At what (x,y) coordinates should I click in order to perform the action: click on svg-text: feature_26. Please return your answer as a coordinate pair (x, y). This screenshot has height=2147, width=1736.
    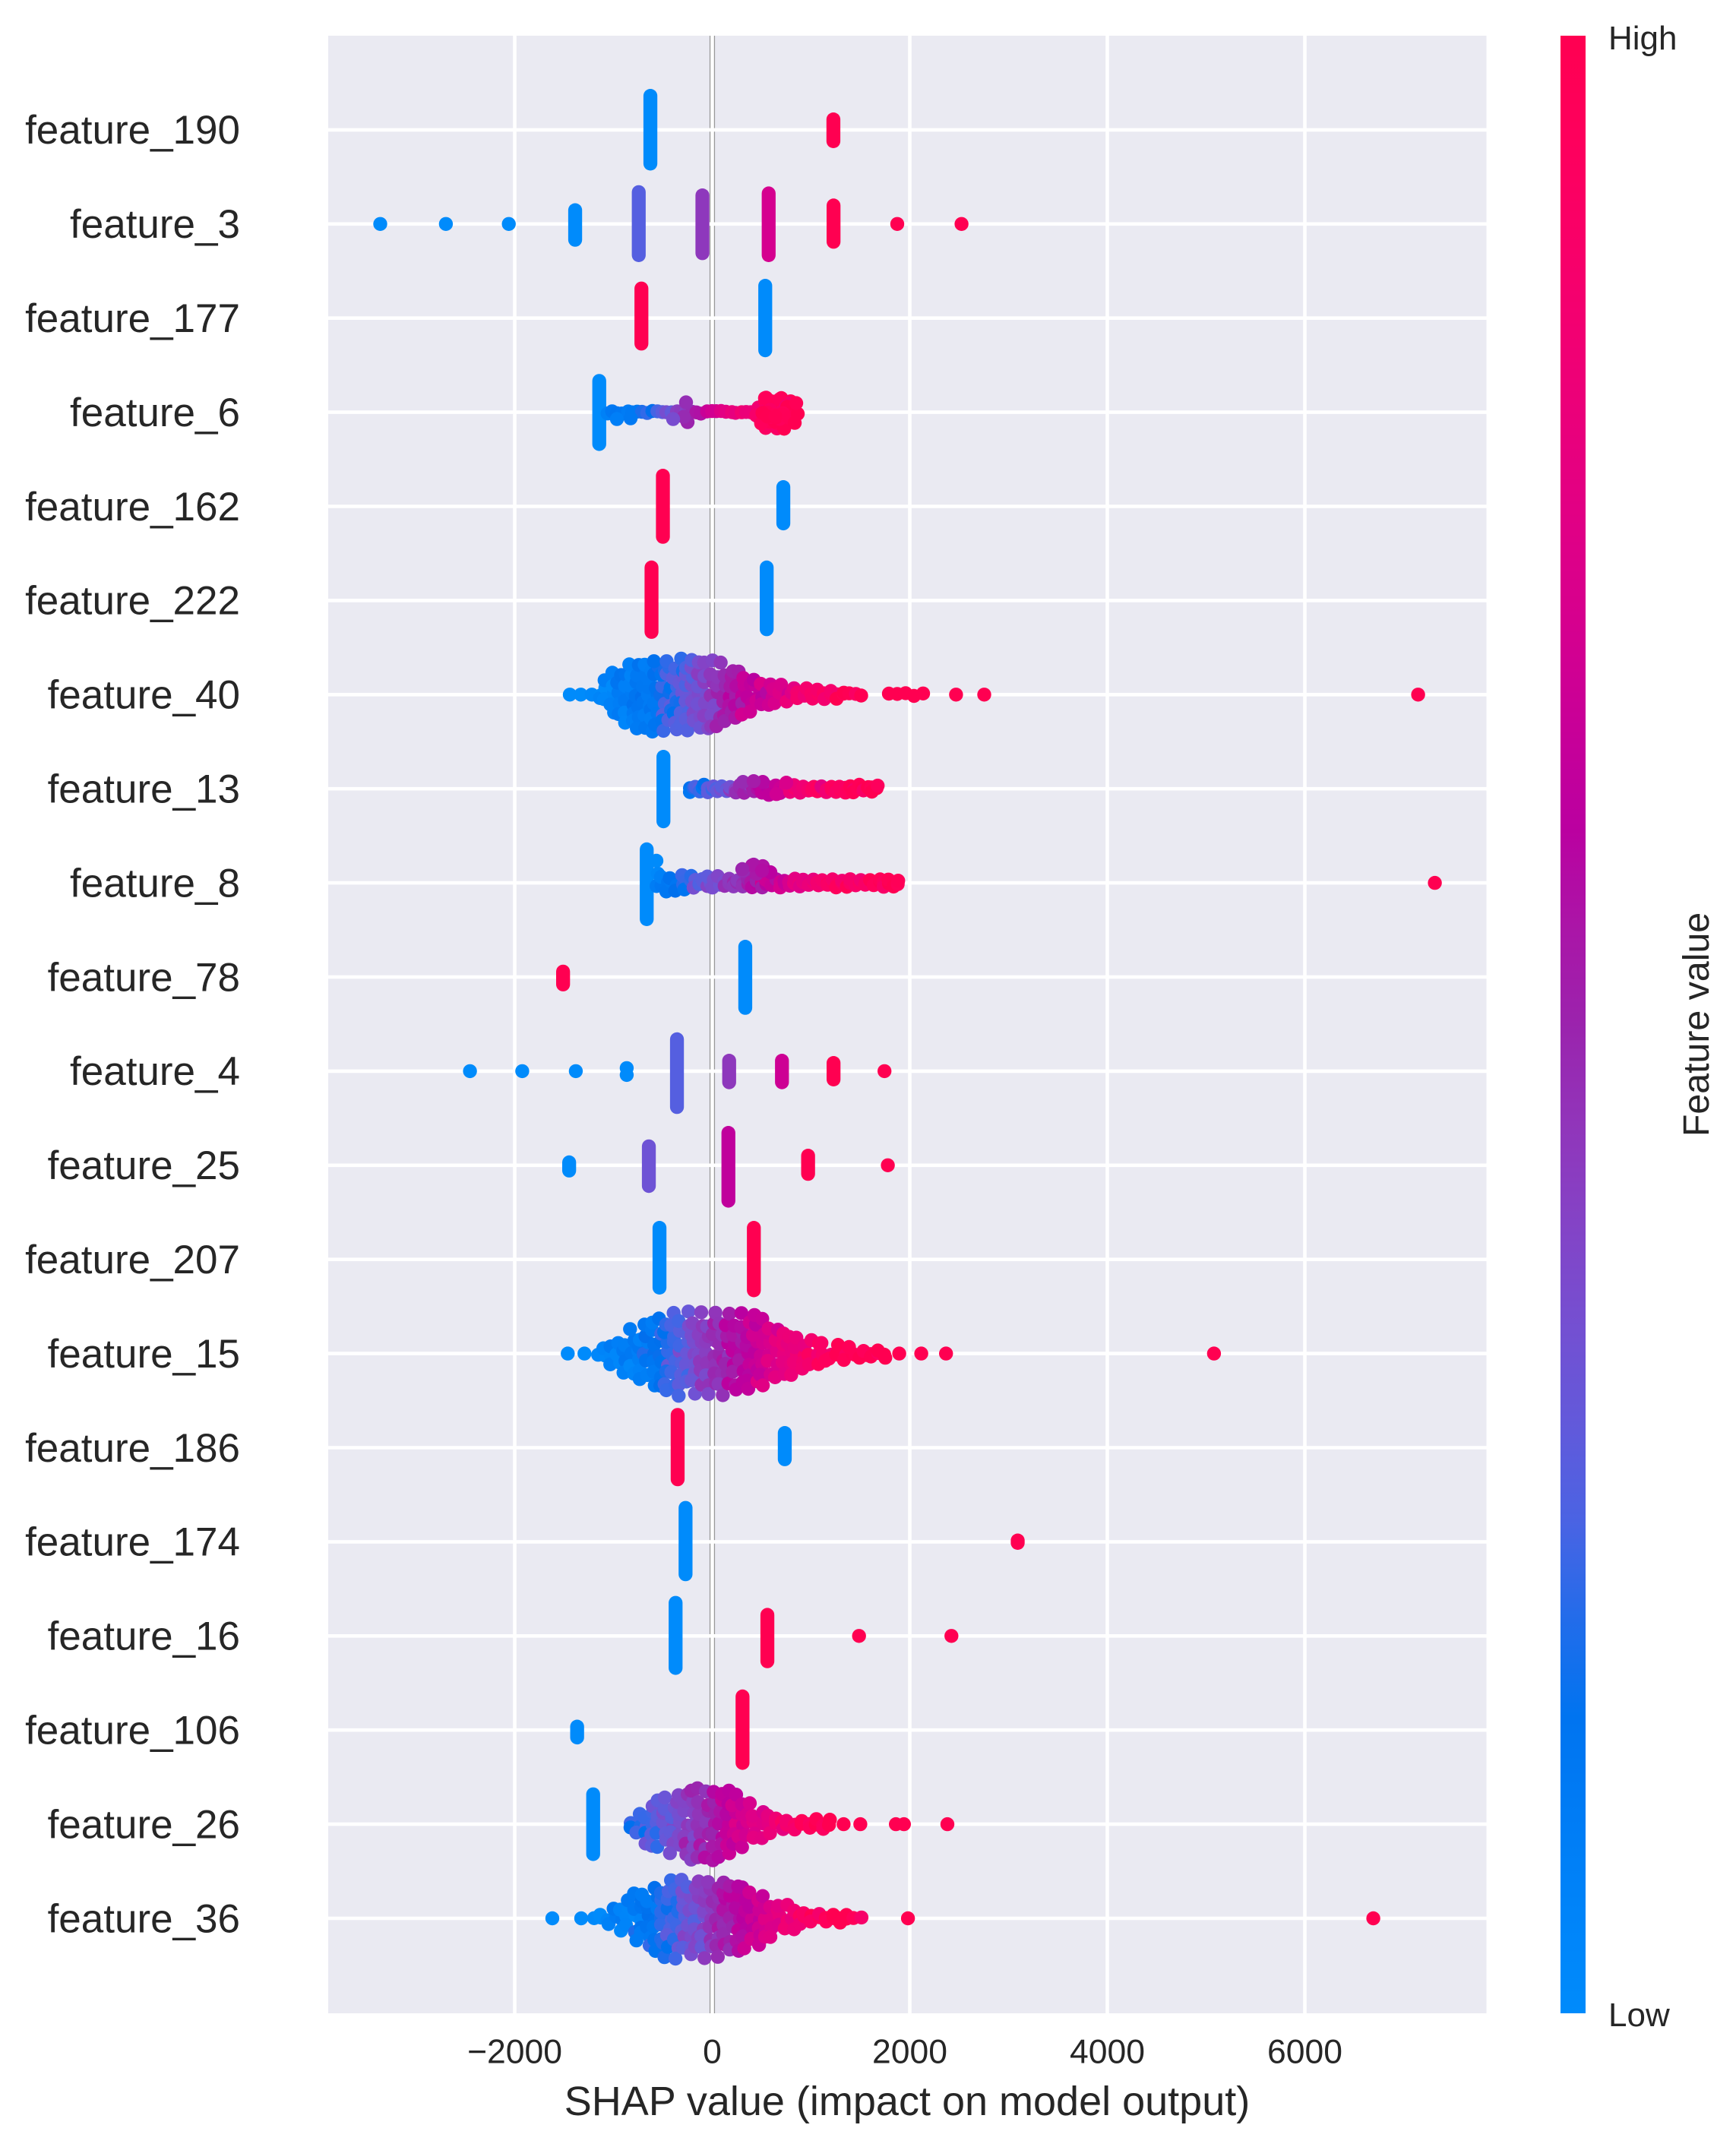
    Looking at the image, I should click on (144, 1824).